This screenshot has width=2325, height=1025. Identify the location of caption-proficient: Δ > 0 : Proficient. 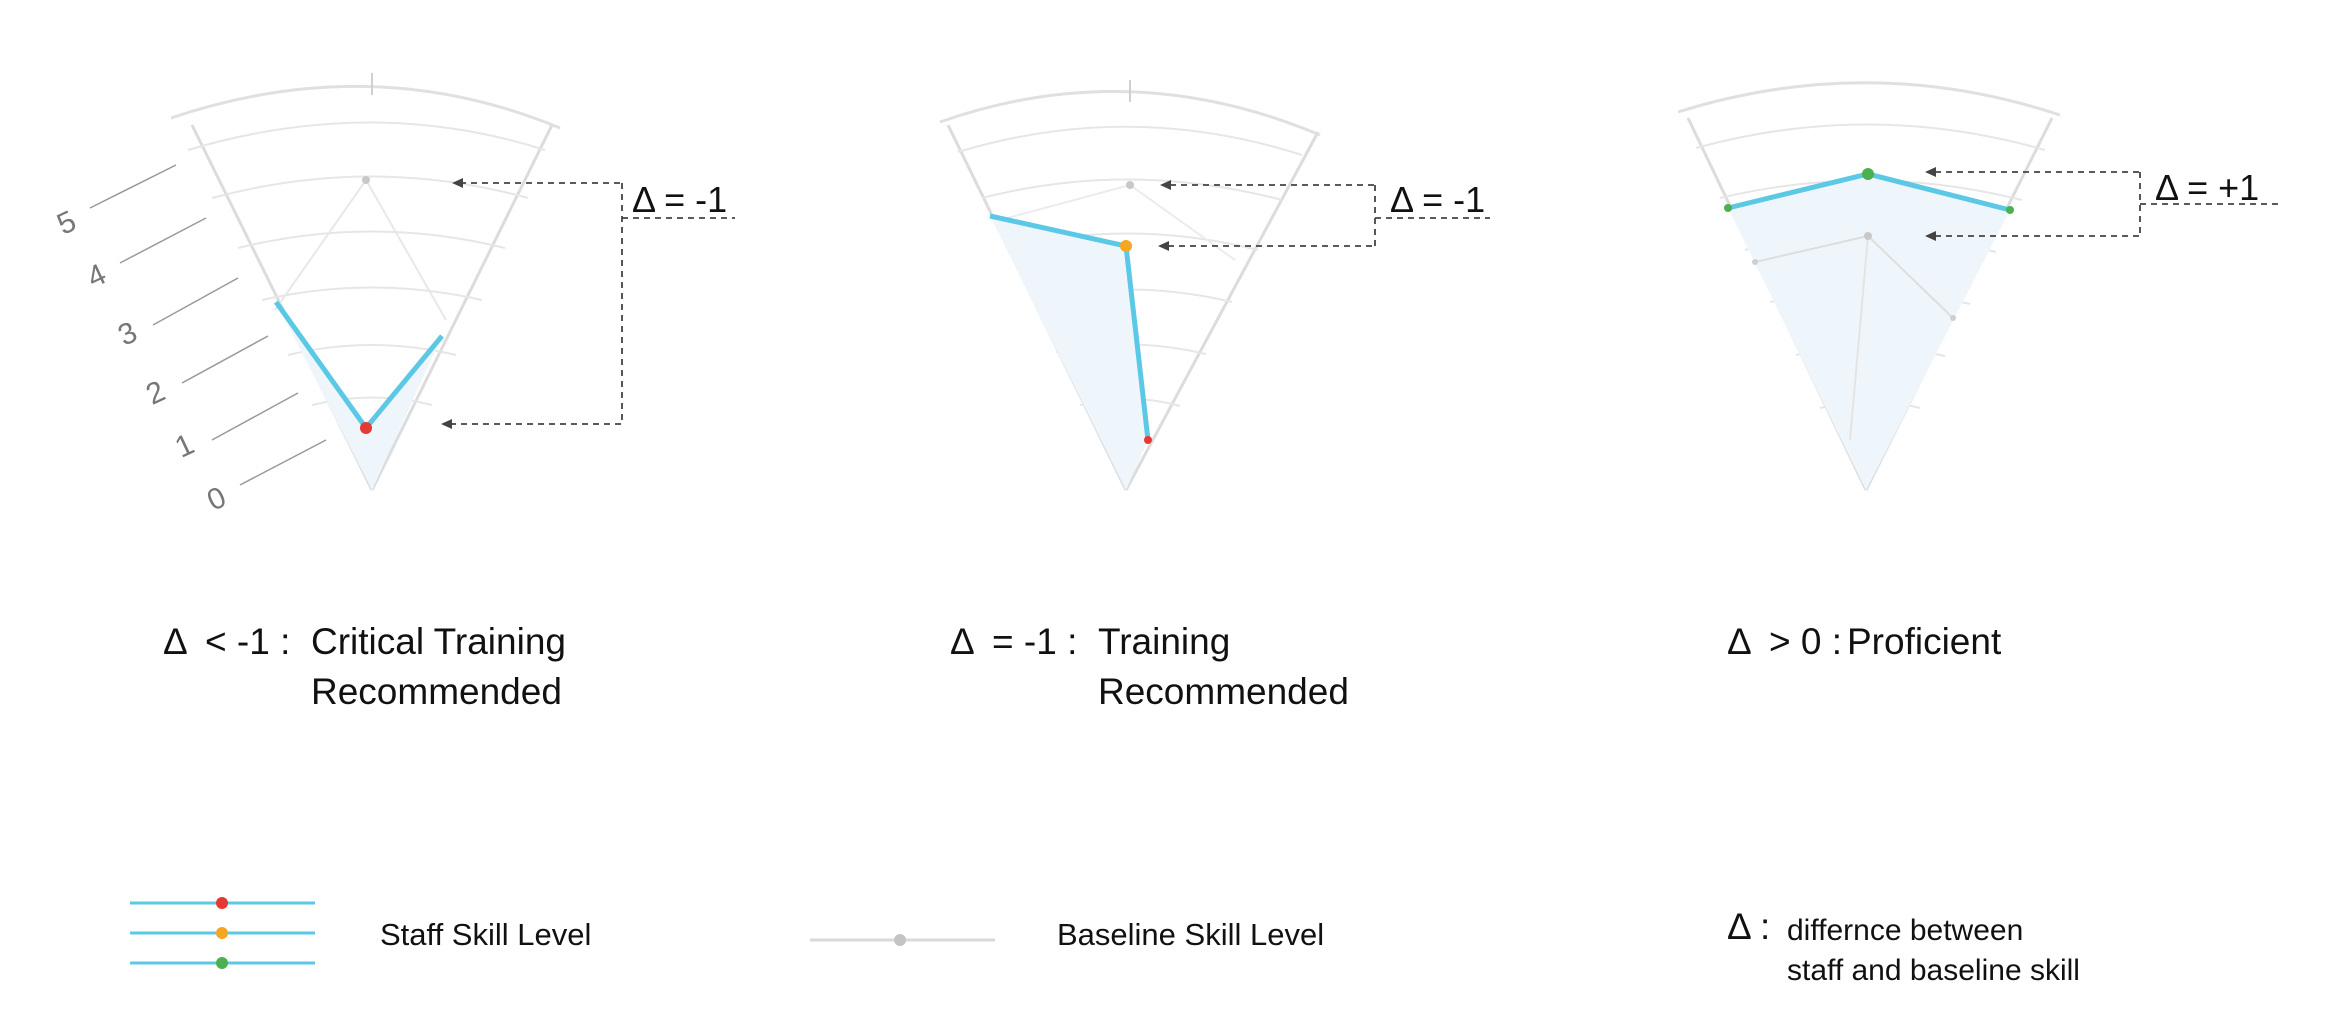
(1927, 647).